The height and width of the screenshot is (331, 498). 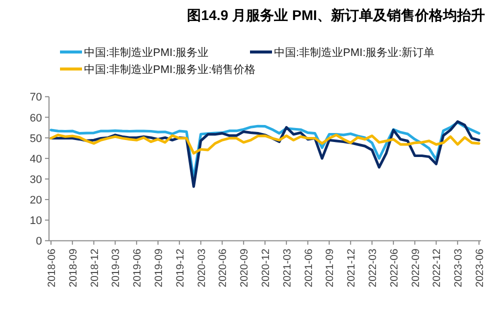 I want to click on chart-title: 图14.9 月服务业 PMI、新订单及销售价格均抬升, so click(x=336, y=15).